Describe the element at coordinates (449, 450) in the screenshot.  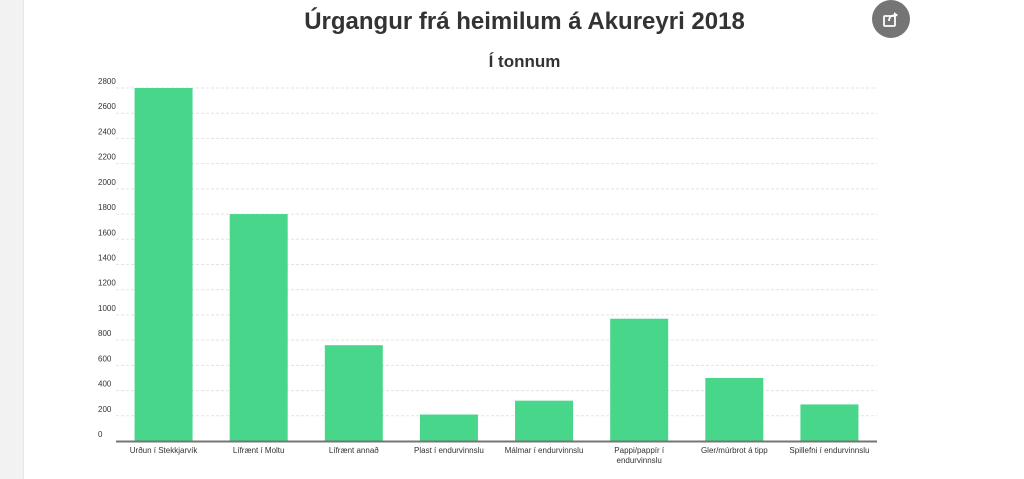
I see `x-tick-label: Plast í endurvinnslu` at that location.